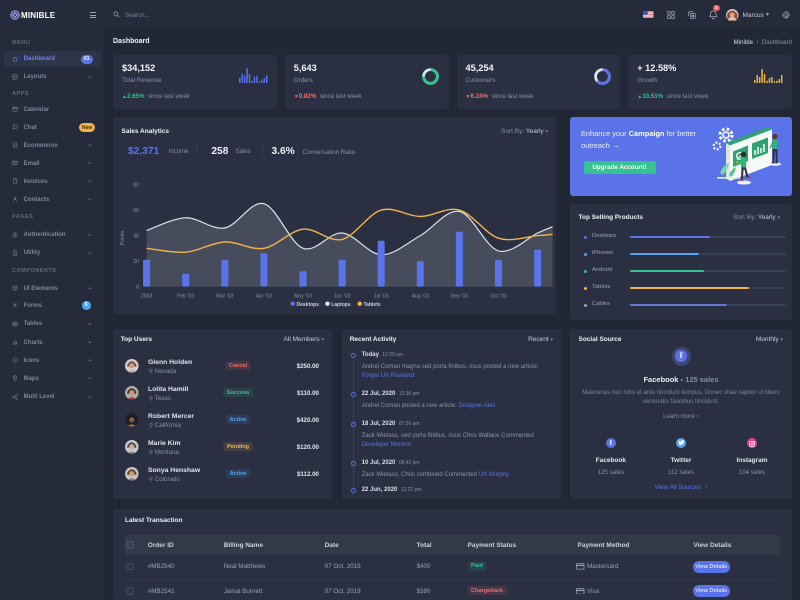 This screenshot has height=600, width=800. Describe the element at coordinates (308, 305) in the screenshot. I see `svg-text: Desktops` at that location.